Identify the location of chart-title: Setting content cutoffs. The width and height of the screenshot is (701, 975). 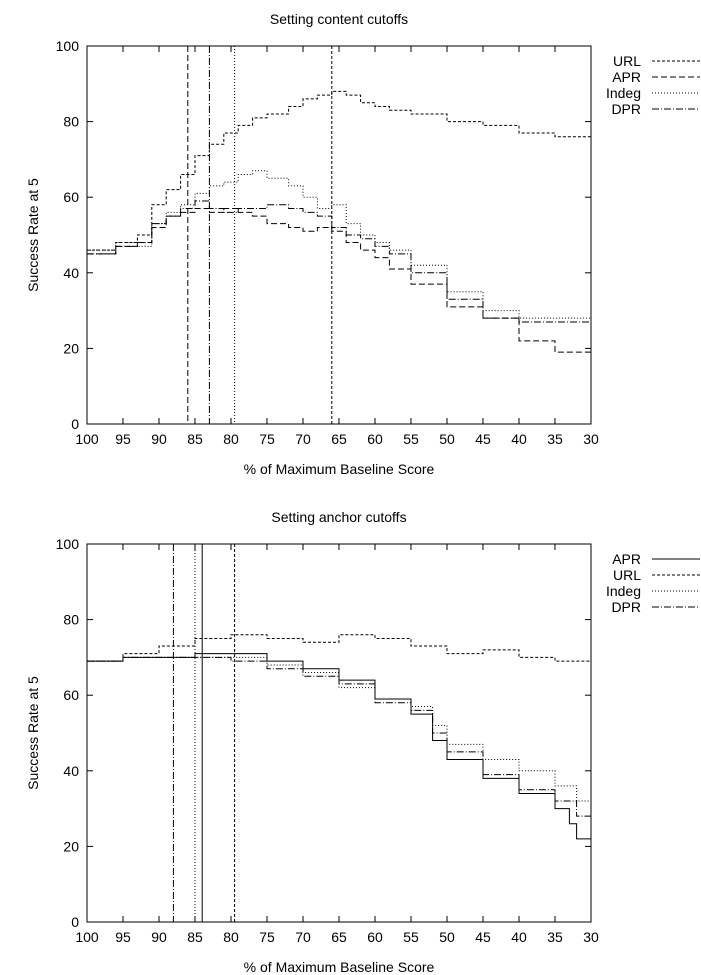
(339, 19).